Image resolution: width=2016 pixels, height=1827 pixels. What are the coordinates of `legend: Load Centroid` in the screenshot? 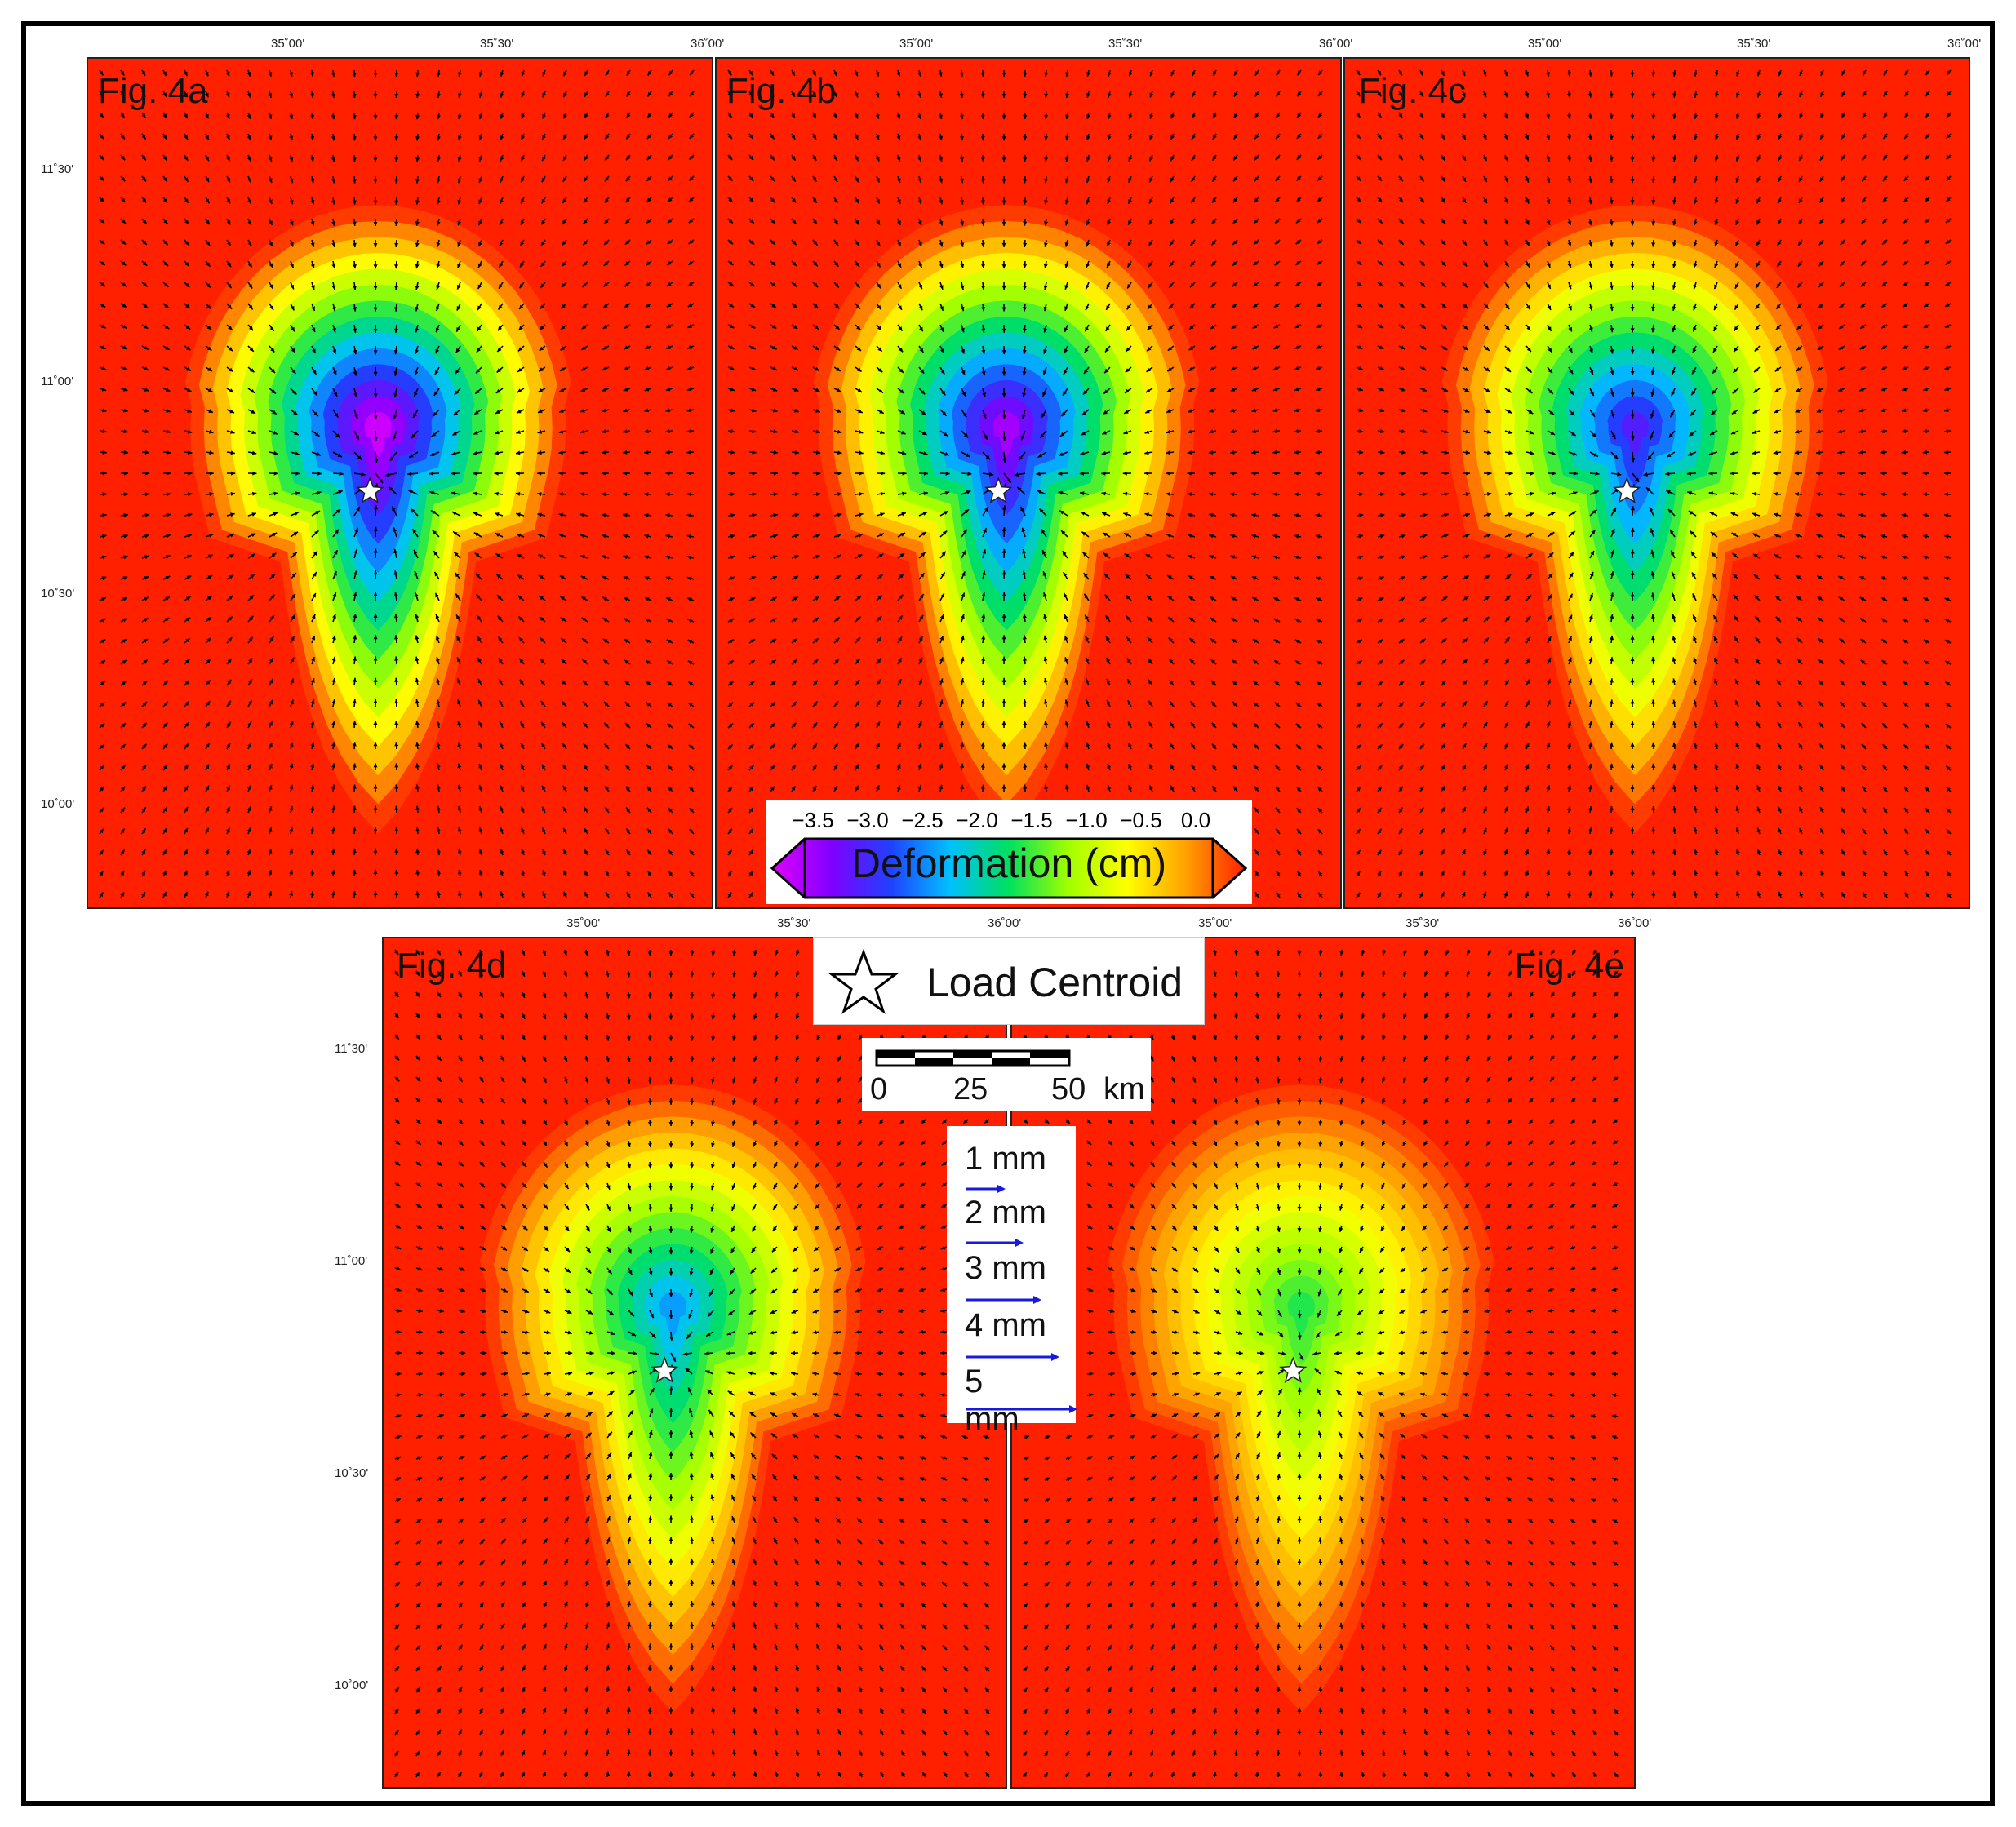 It's located at (1009, 981).